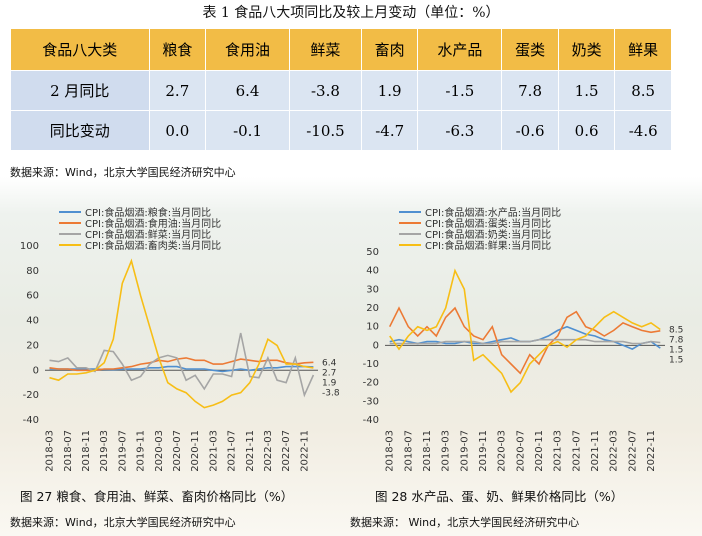 The height and width of the screenshot is (536, 702). I want to click on y-tick-label: -30, so click(371, 401).